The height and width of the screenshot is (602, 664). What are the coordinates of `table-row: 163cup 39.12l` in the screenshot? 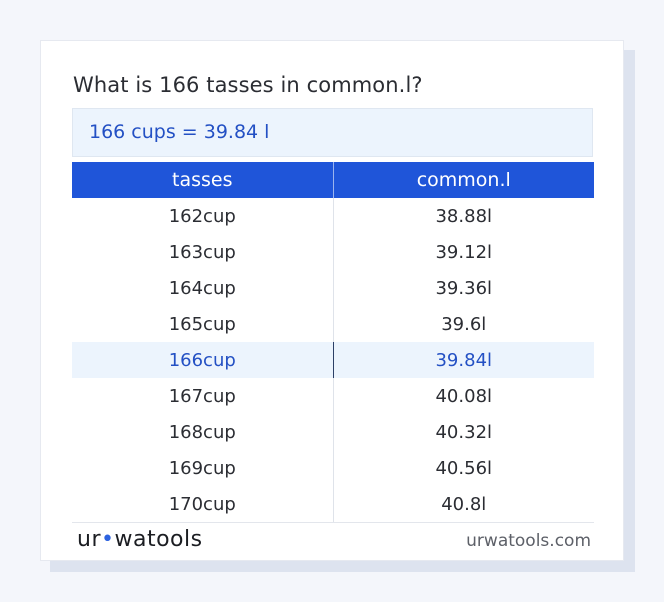 It's located at (333, 252).